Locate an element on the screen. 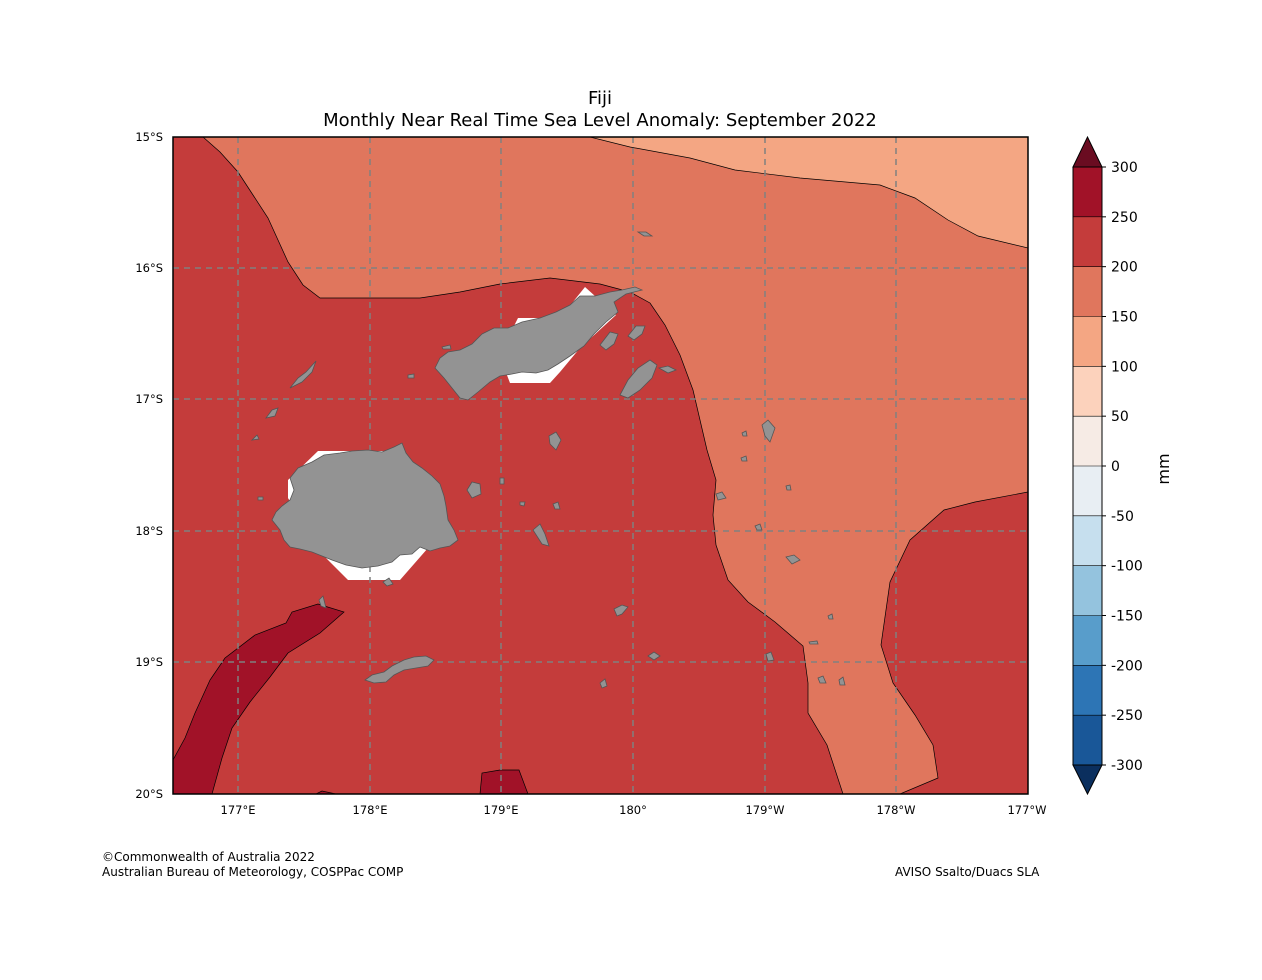  island-qamea is located at coordinates (609, 341).